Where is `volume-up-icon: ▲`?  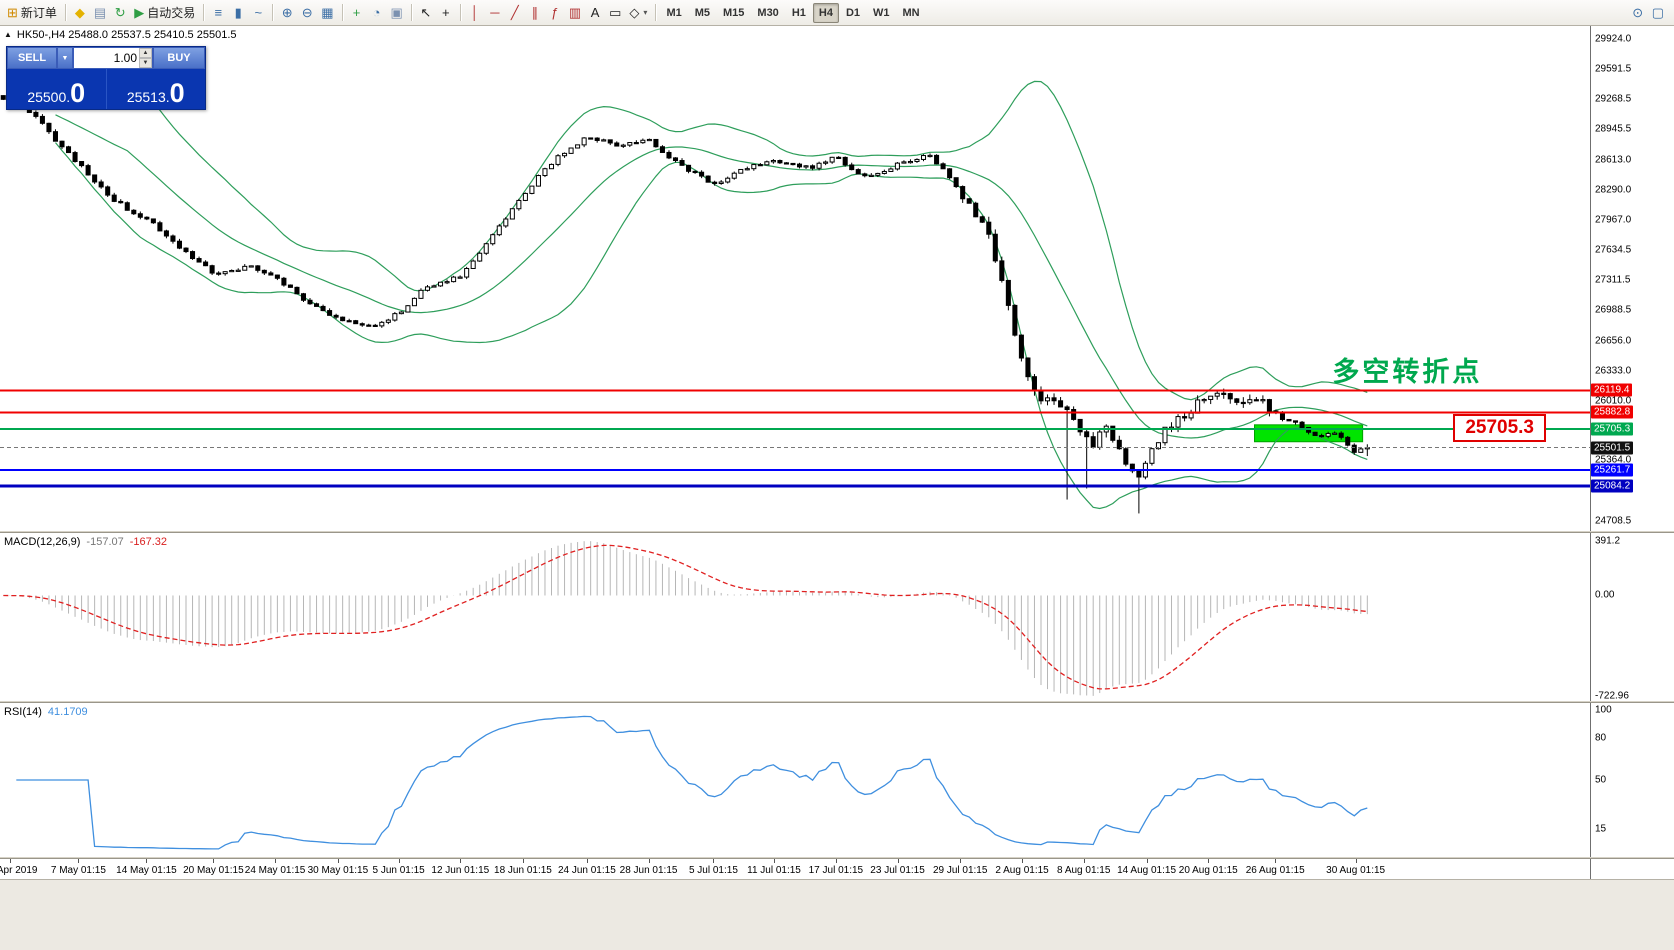
volume-up-icon: ▲ is located at coordinates (145, 53).